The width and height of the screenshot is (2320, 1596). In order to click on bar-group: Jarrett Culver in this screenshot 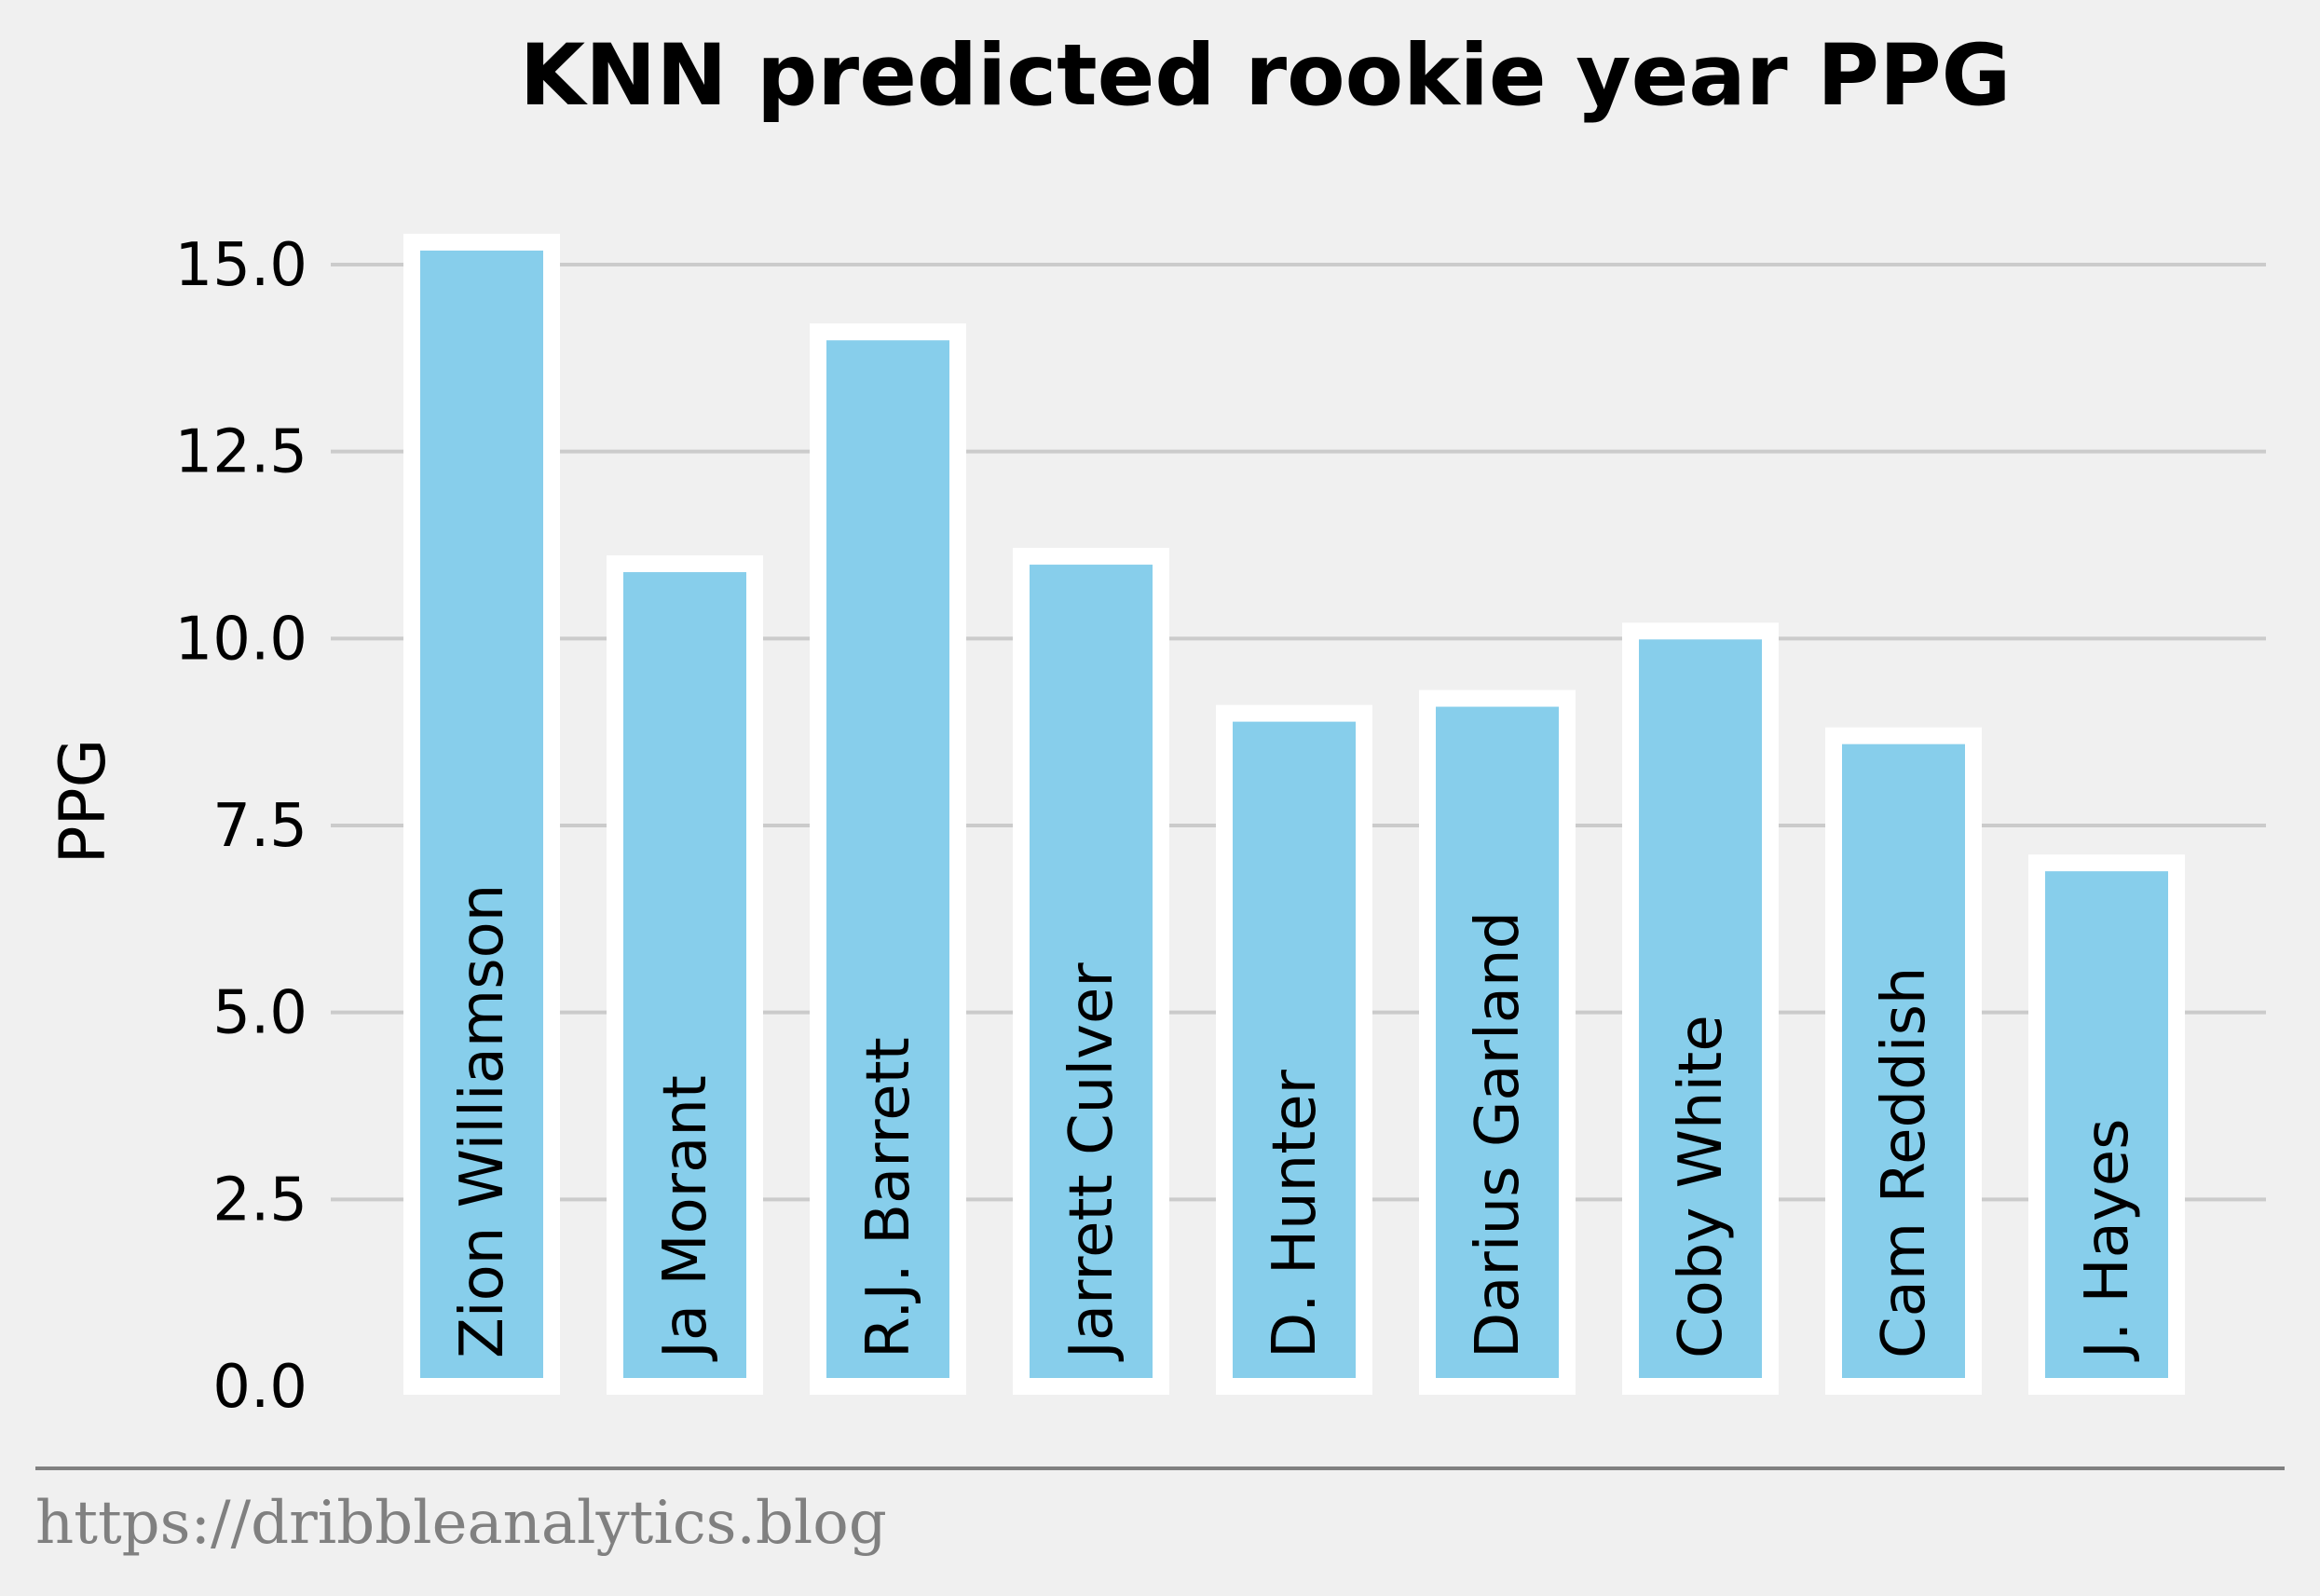, I will do `click(1091, 971)`.